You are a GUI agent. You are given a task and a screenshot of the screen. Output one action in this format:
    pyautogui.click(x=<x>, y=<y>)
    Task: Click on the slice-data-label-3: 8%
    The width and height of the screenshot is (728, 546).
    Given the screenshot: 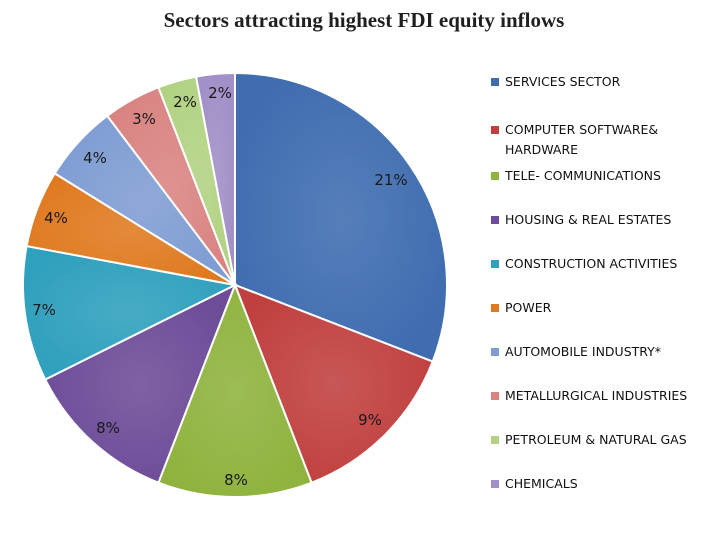 What is the action you would take?
    pyautogui.click(x=236, y=480)
    